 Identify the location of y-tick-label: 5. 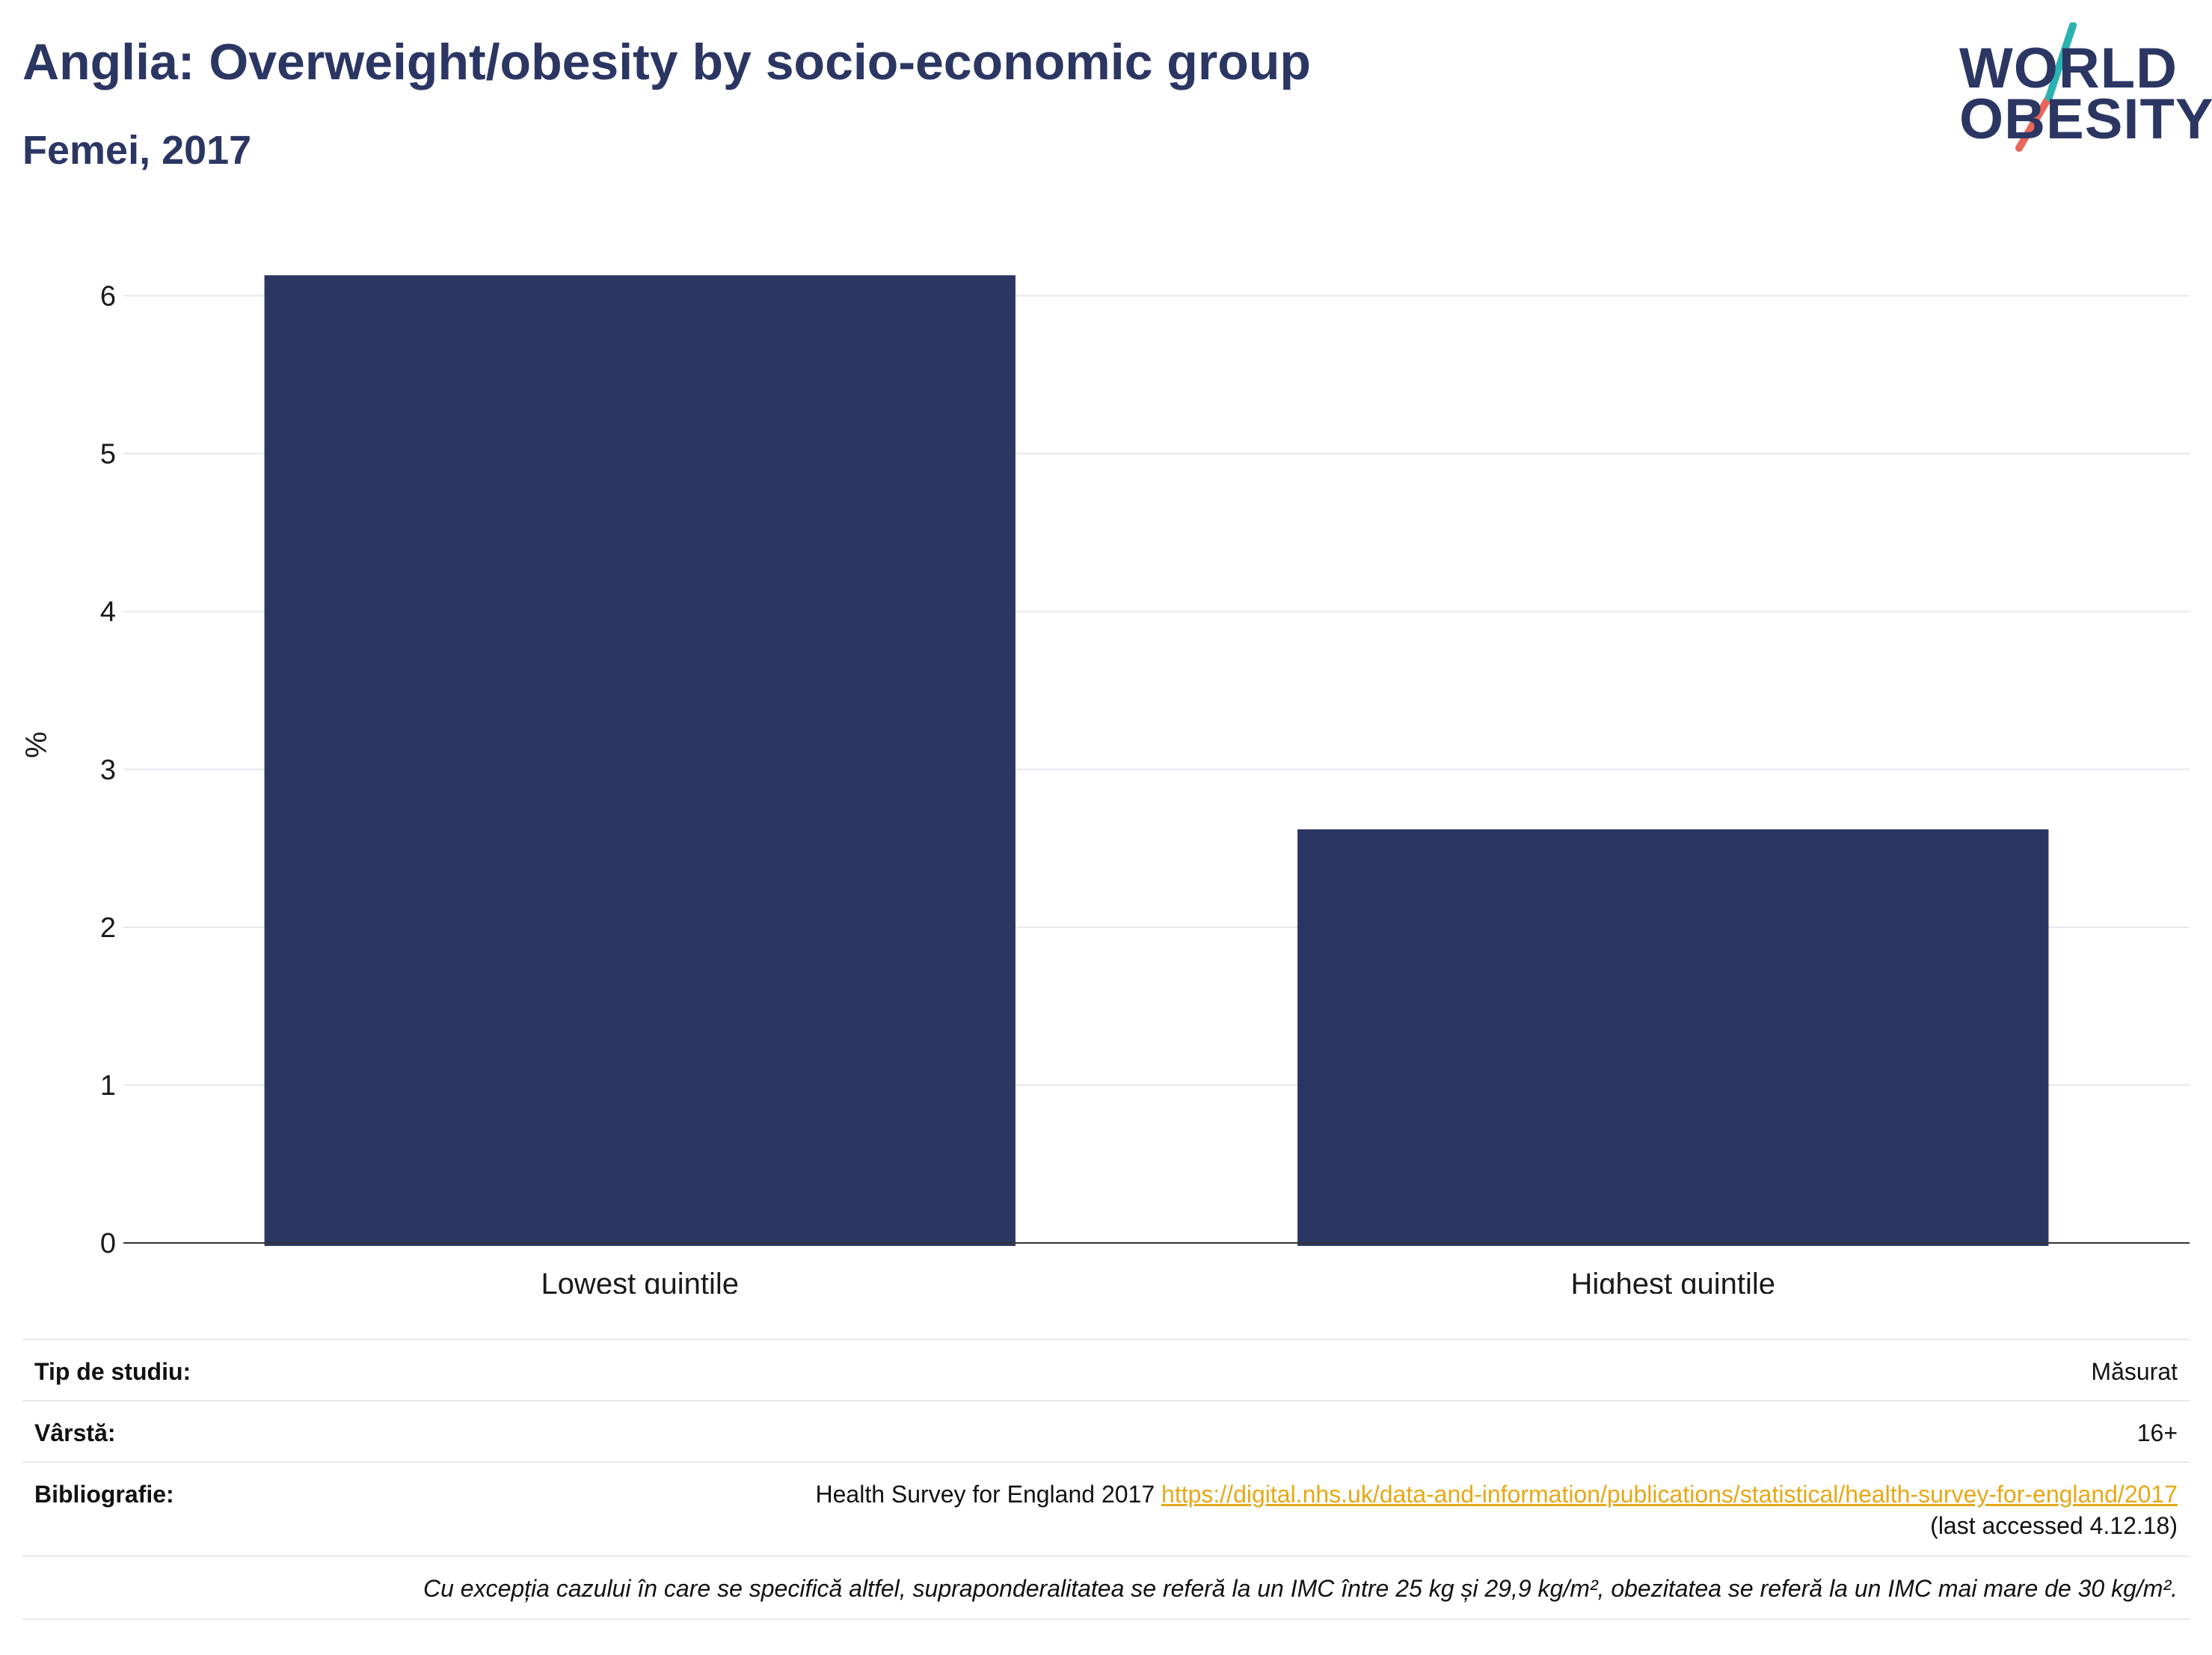
(108, 454).